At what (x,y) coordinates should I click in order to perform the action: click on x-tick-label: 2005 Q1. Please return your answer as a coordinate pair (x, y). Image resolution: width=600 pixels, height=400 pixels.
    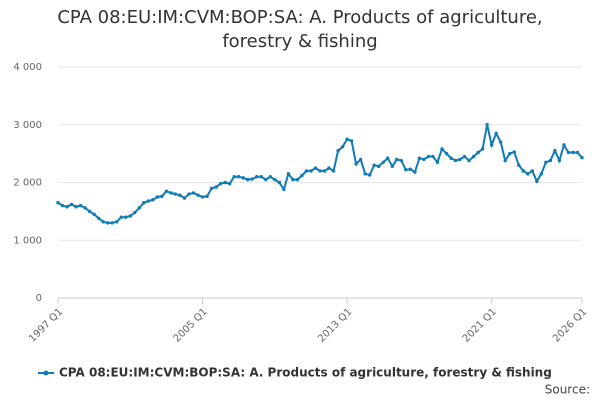
    Looking at the image, I should click on (191, 325).